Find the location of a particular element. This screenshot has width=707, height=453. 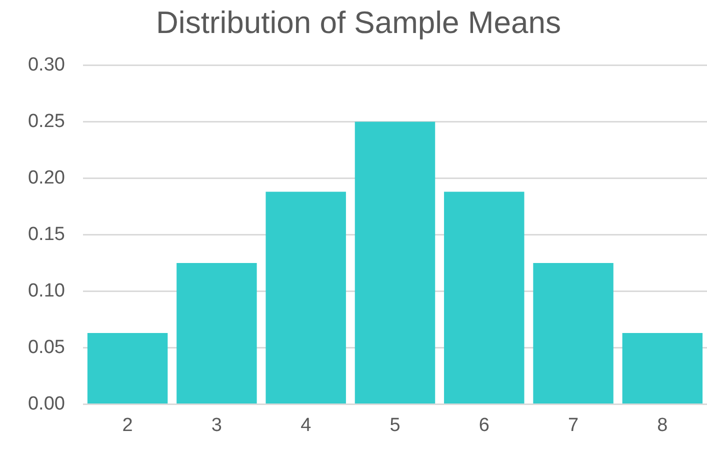

y-tick-label: 0.20 is located at coordinates (46, 177).